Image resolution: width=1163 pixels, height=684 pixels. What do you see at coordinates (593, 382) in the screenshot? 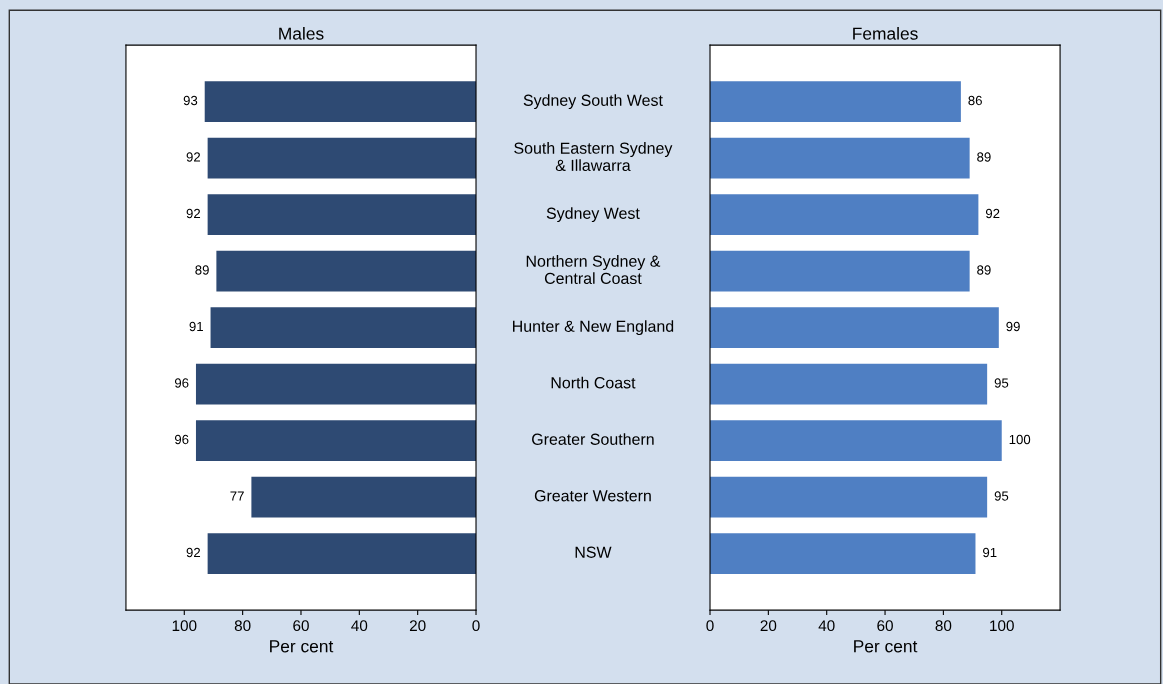
I see `y-tick-label: North Coast` at bounding box center [593, 382].